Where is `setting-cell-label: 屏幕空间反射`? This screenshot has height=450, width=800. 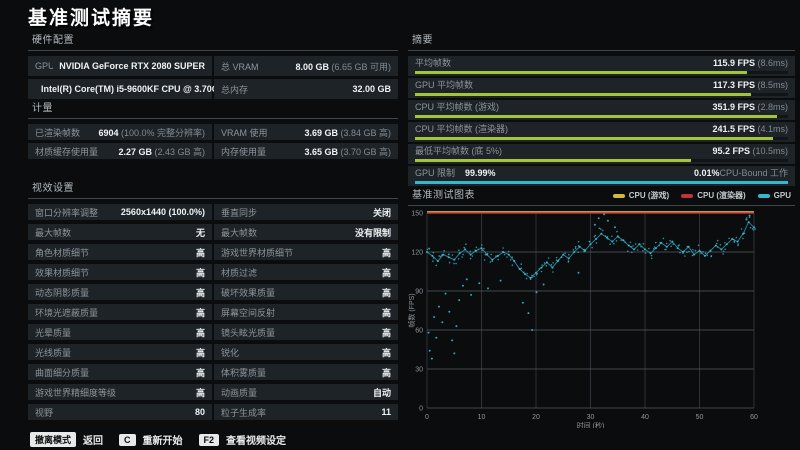
setting-cell-label: 屏幕空间反射 is located at coordinates (248, 312).